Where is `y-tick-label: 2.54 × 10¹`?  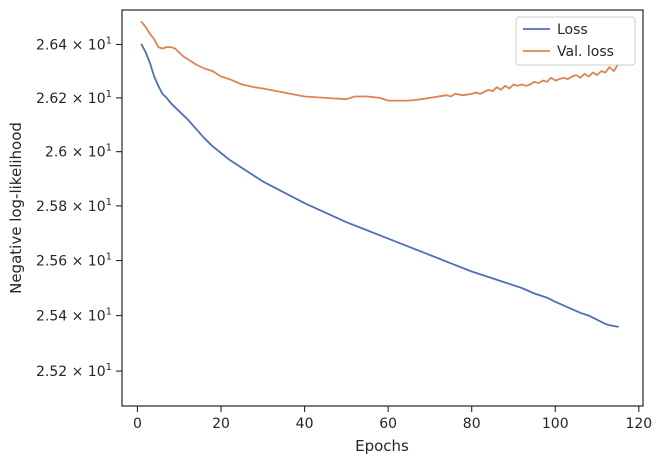
y-tick-label: 2.54 × 10¹ is located at coordinates (74, 316).